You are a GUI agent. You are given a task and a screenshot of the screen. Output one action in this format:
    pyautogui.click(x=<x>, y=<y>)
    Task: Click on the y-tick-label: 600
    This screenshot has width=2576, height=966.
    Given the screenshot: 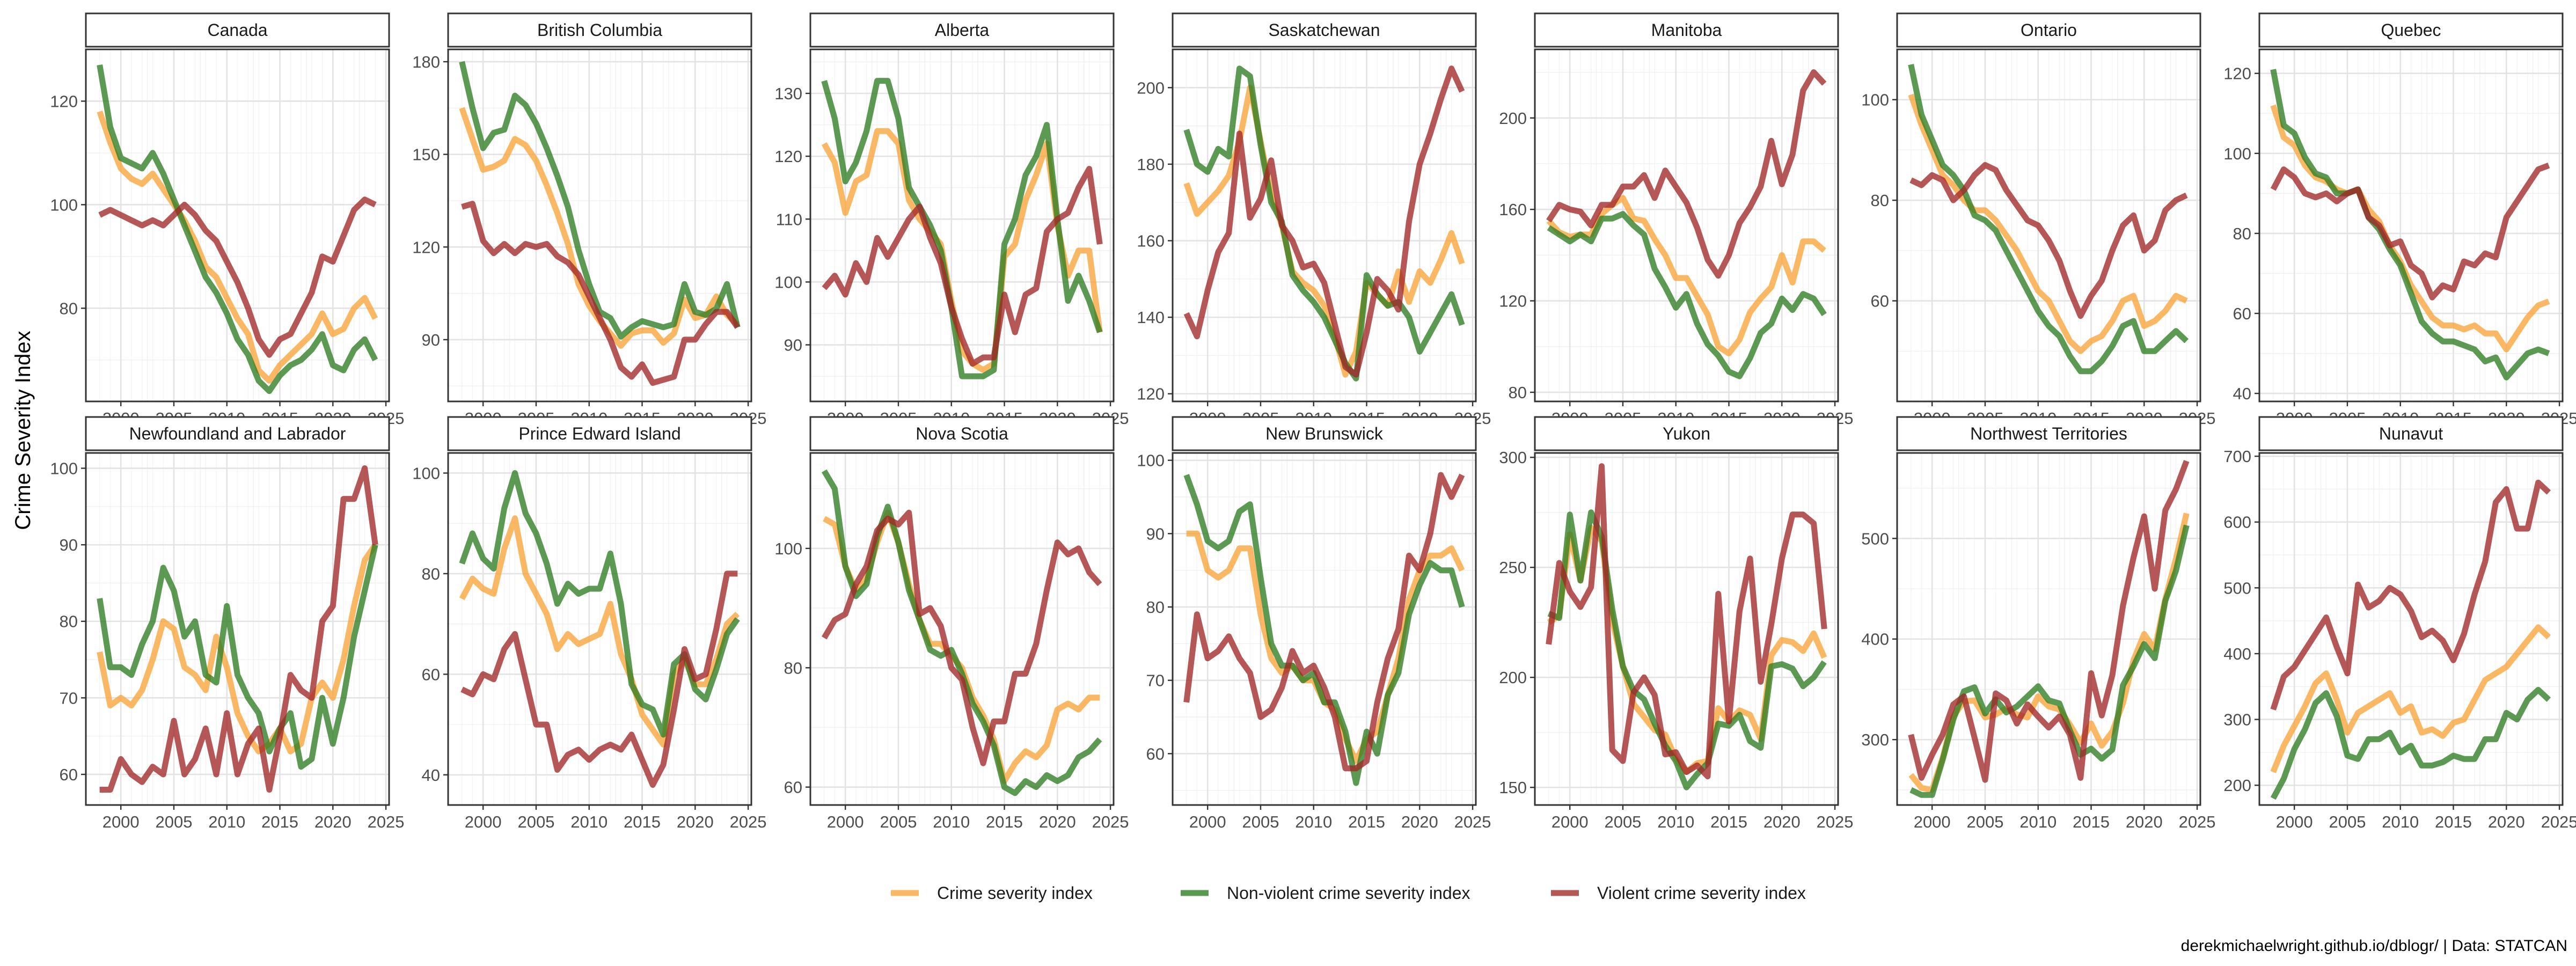 What is the action you would take?
    pyautogui.click(x=2237, y=522)
    